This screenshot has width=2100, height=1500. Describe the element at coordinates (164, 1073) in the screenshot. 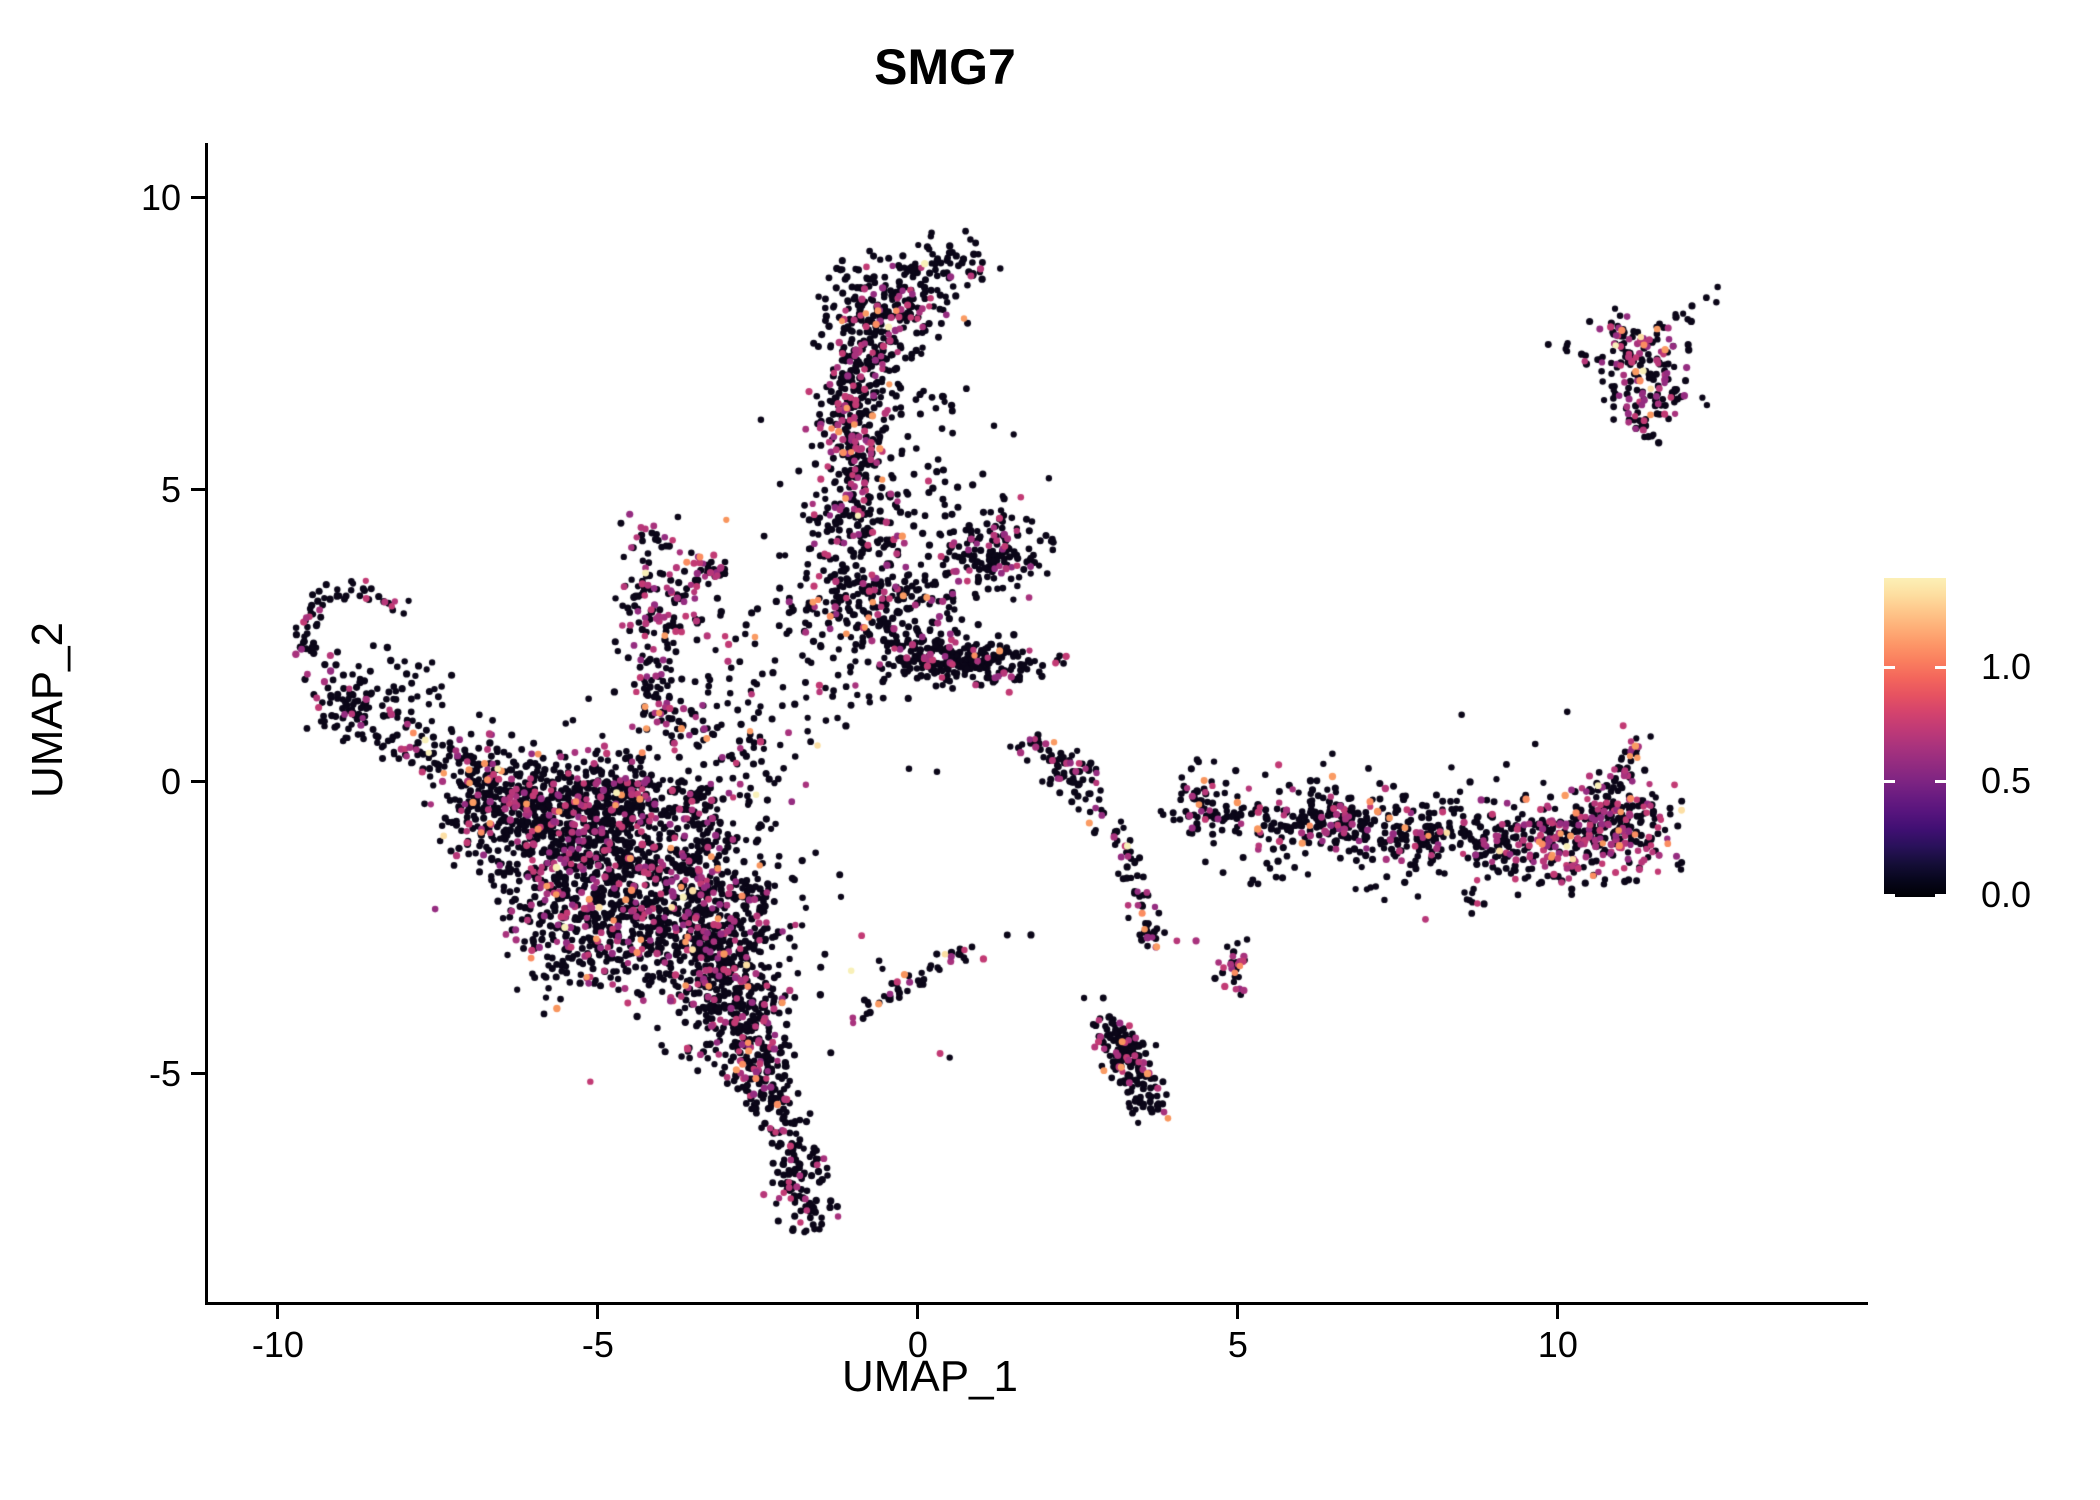

I see `y-tick-label: -5` at that location.